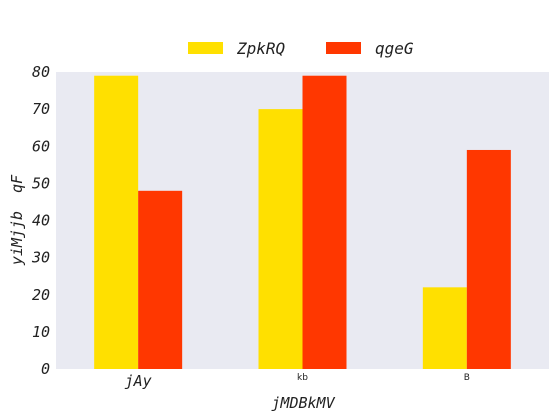 This screenshot has height=420, width=560. What do you see at coordinates (324, 222) in the screenshot?
I see `bar-qgeG-kb` at bounding box center [324, 222].